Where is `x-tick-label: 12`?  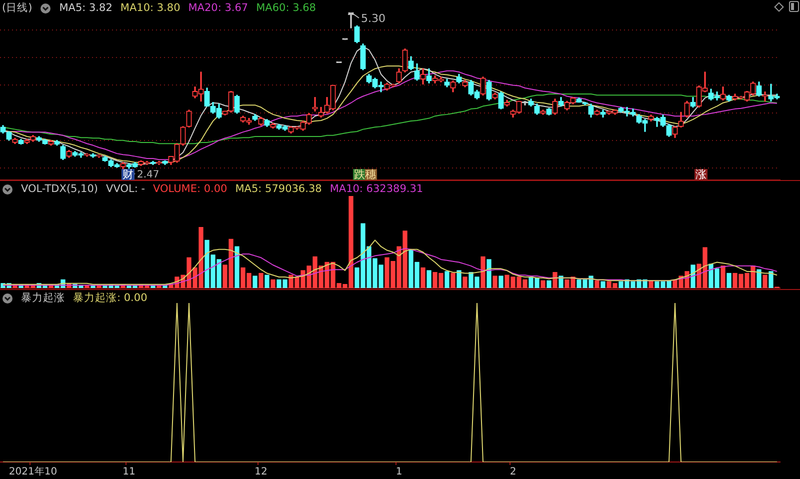 x-tick-label: 12 is located at coordinates (261, 472).